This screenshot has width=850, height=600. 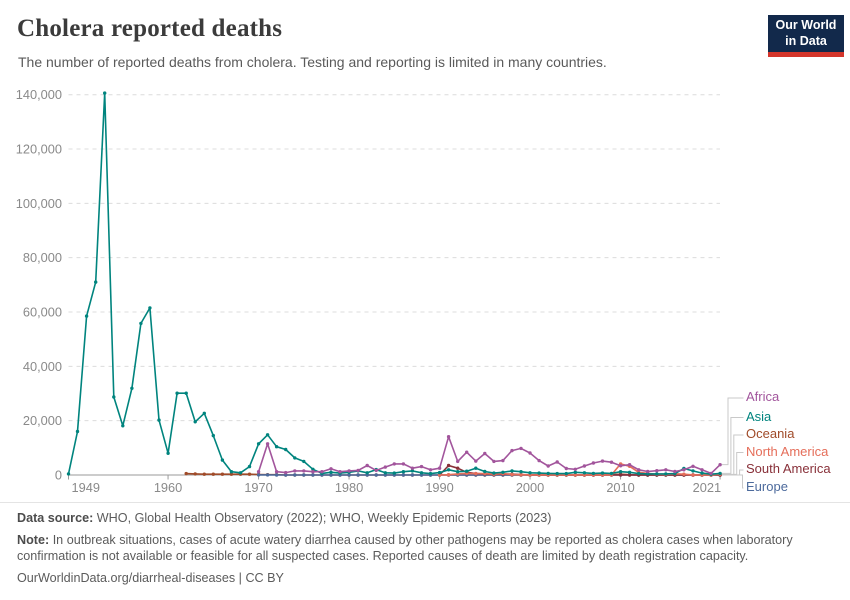 I want to click on legend-connector-africa, so click(x=732, y=431).